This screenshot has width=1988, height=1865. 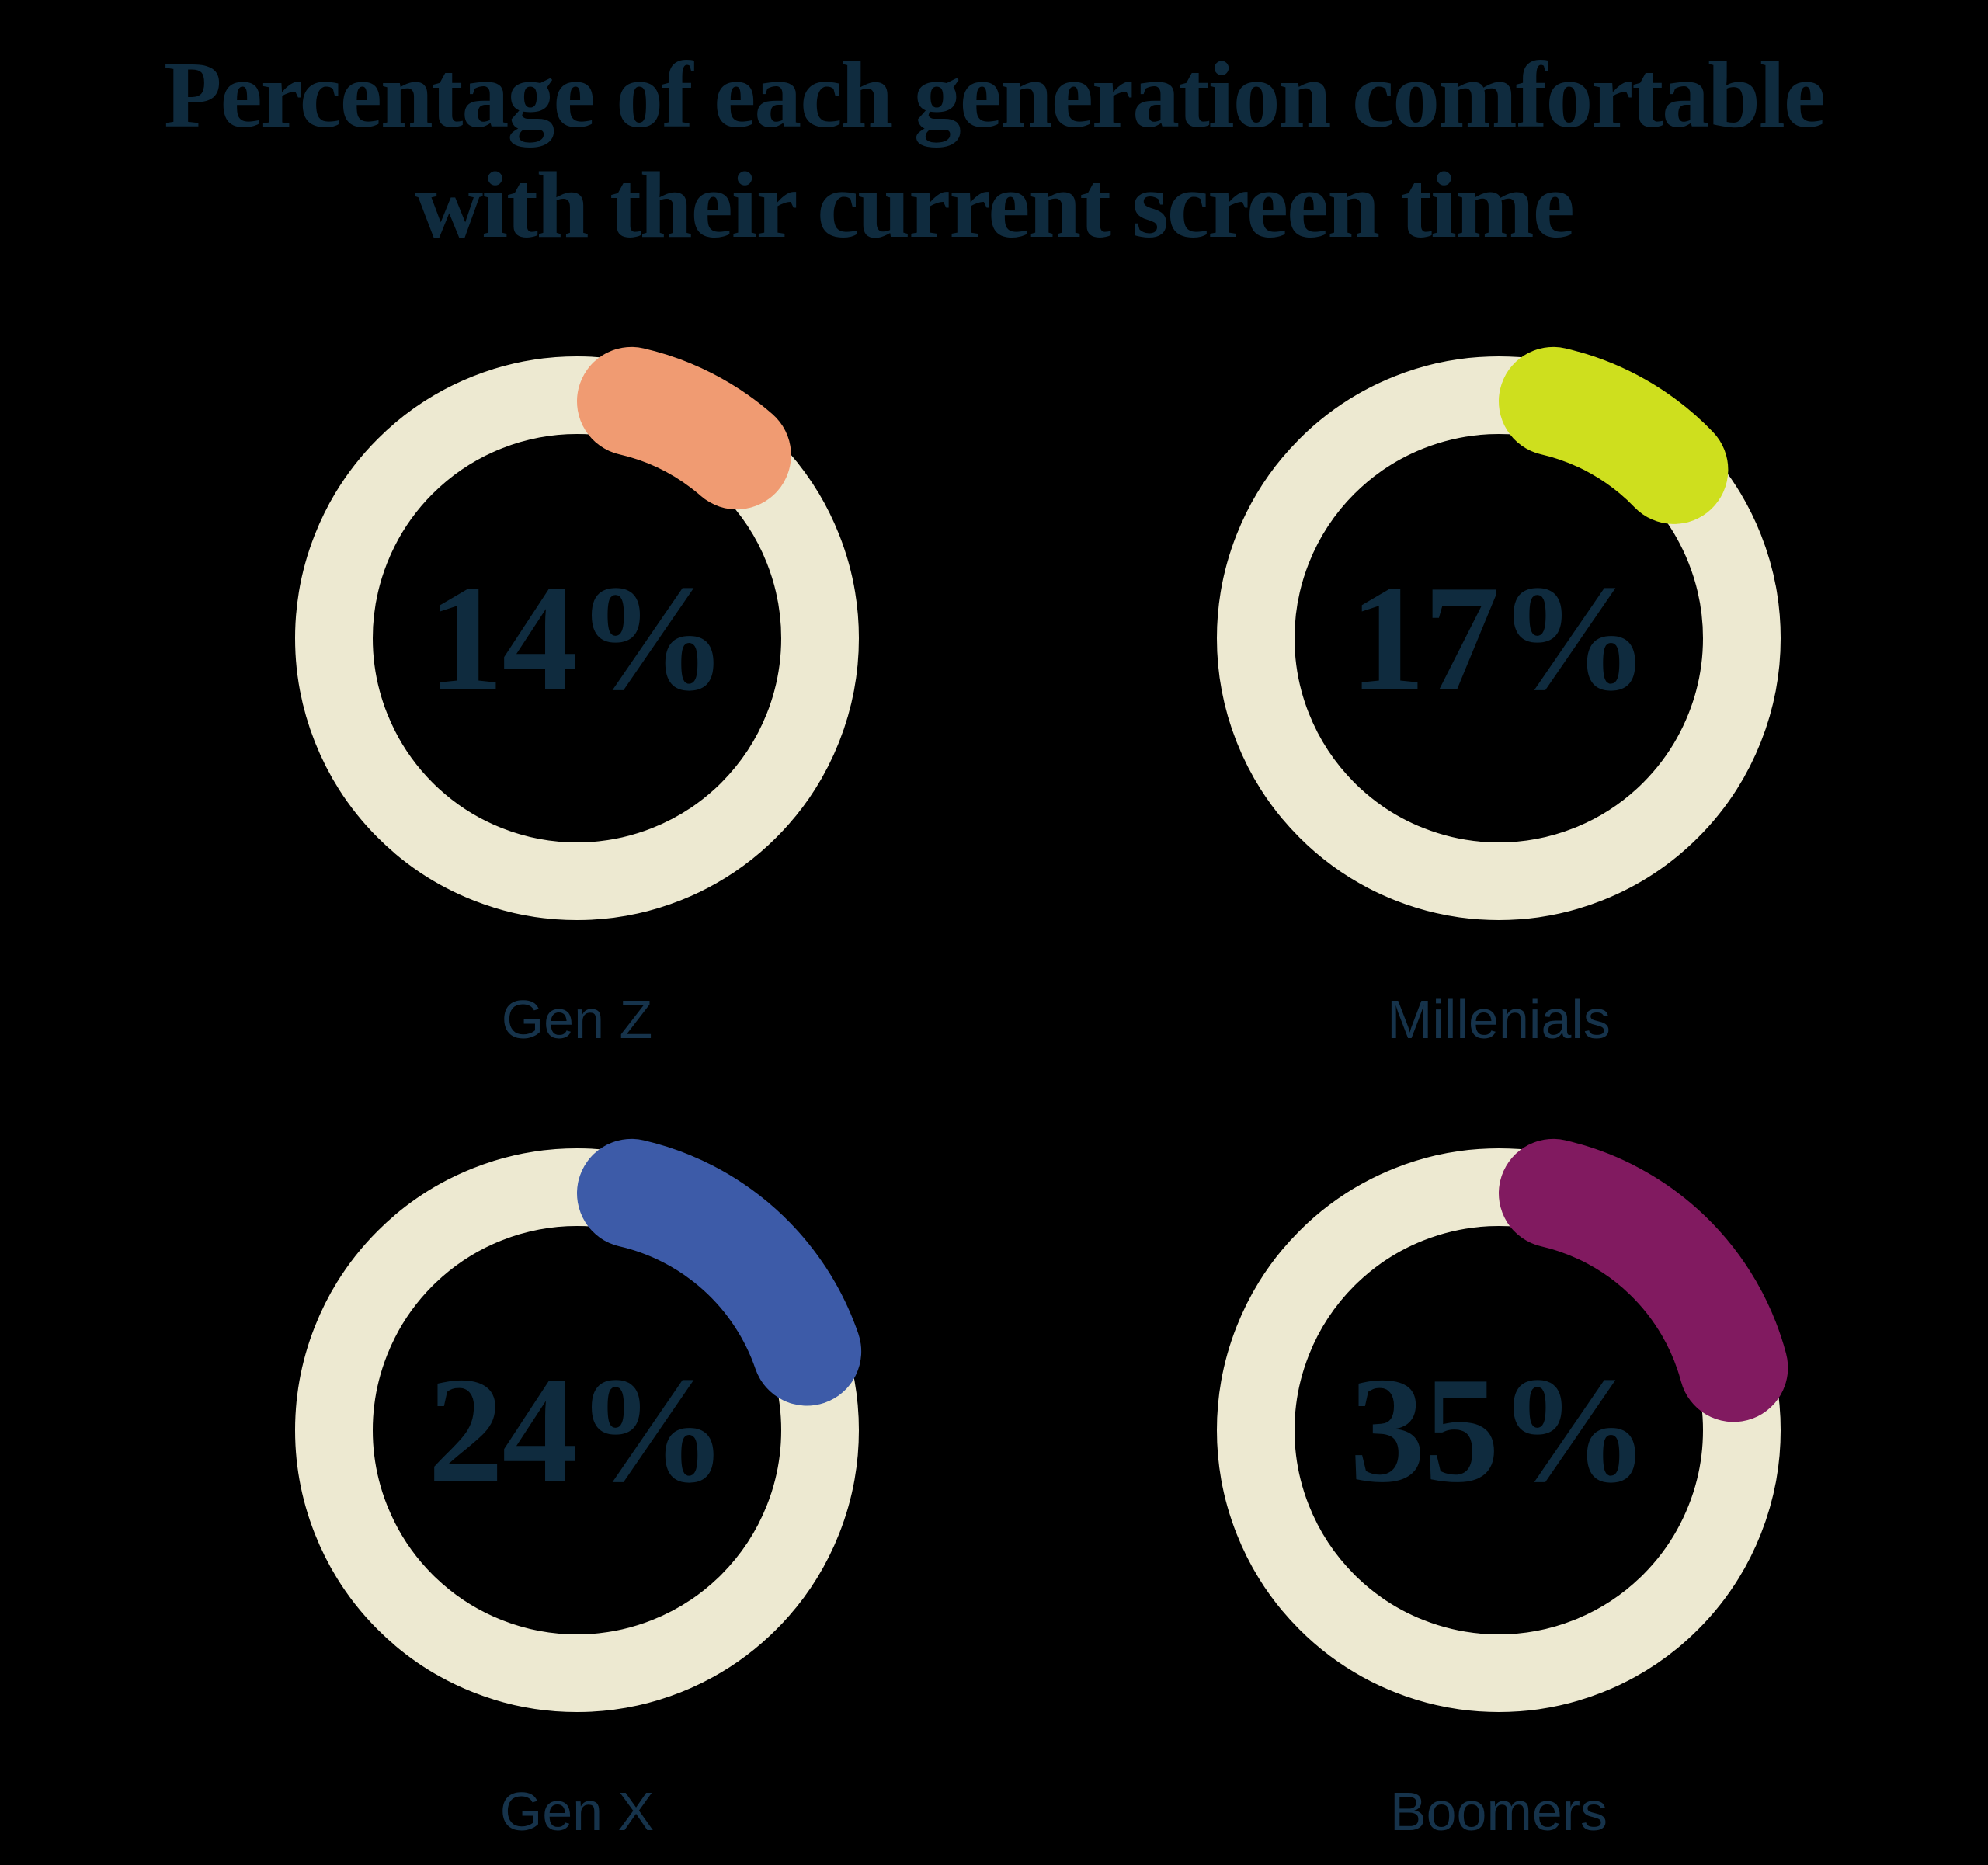 I want to click on donut-chart-gen-x: 24% Gen X, so click(x=577, y=1492).